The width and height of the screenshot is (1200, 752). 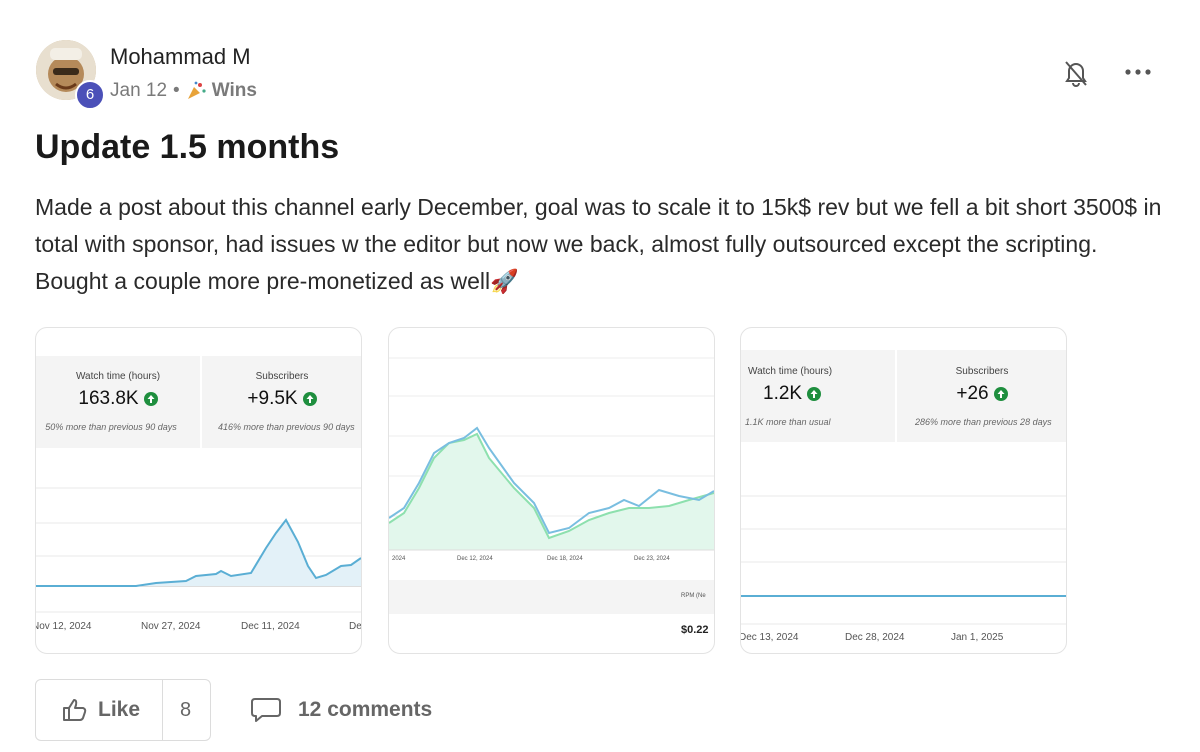 I want to click on x-axis-label: Jan 1, 2025, so click(x=977, y=637).